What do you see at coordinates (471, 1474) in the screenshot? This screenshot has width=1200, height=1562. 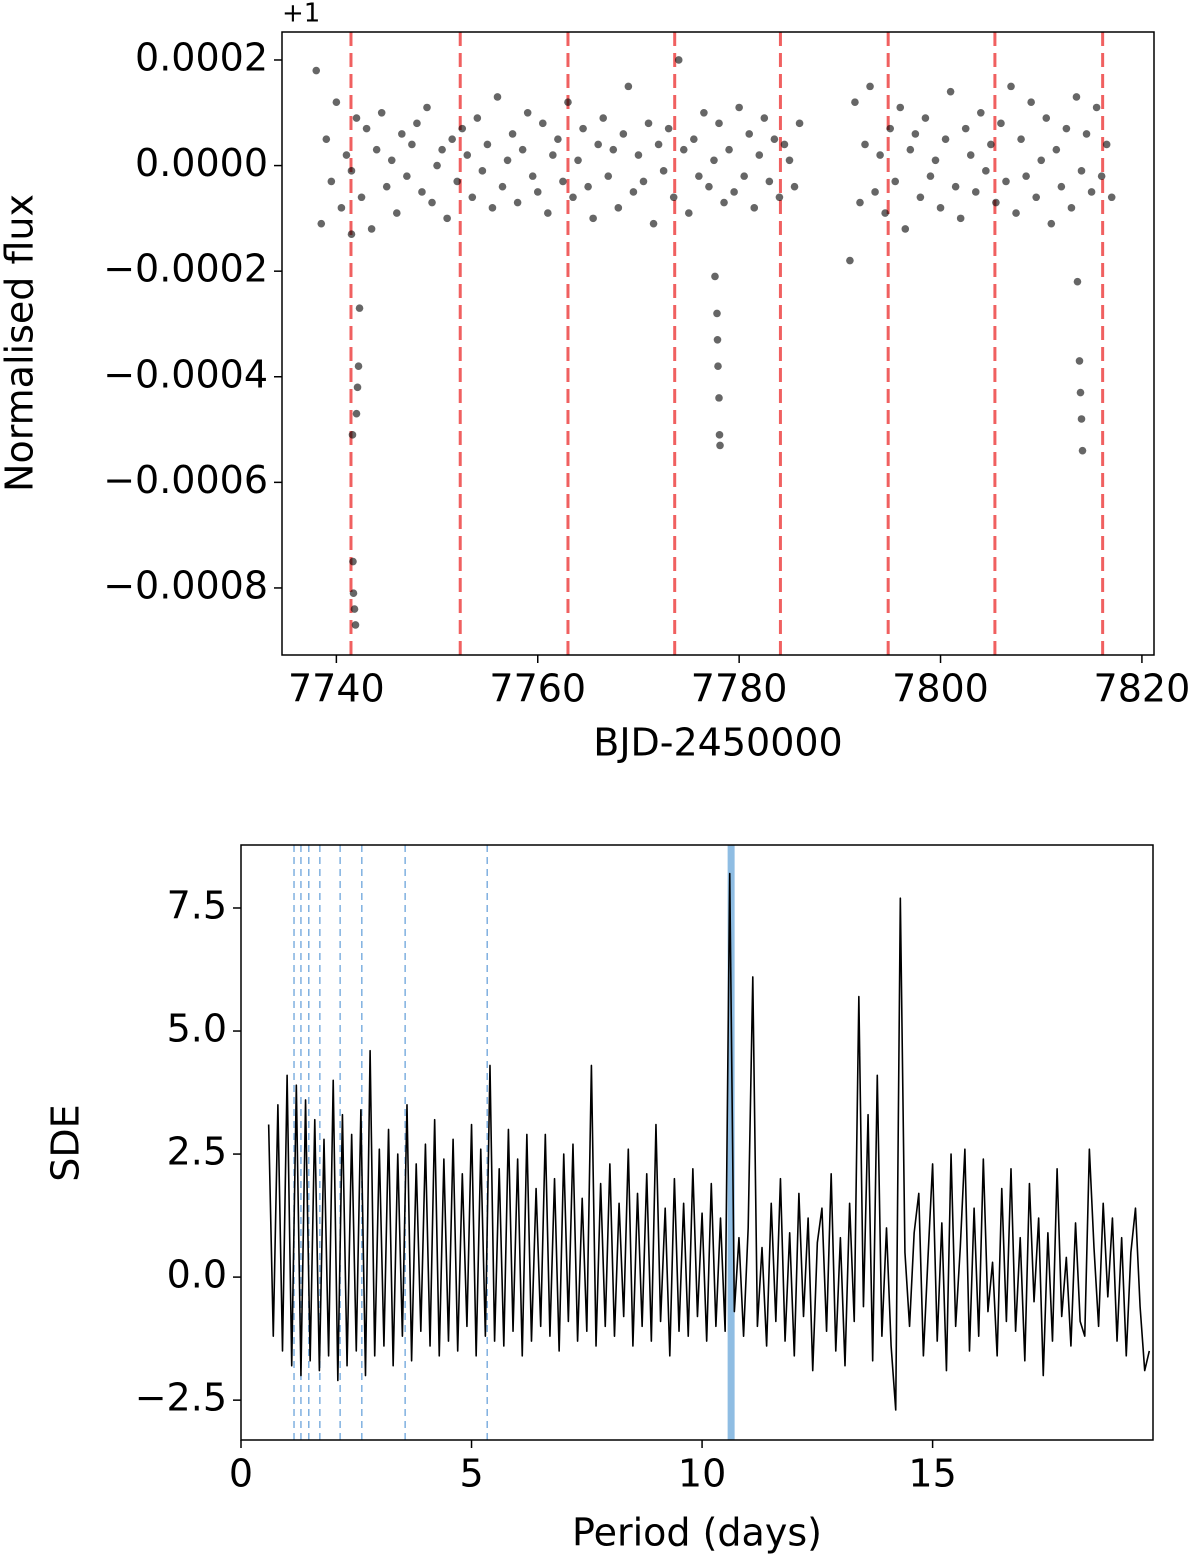 I see `x-tick-label: 5` at bounding box center [471, 1474].